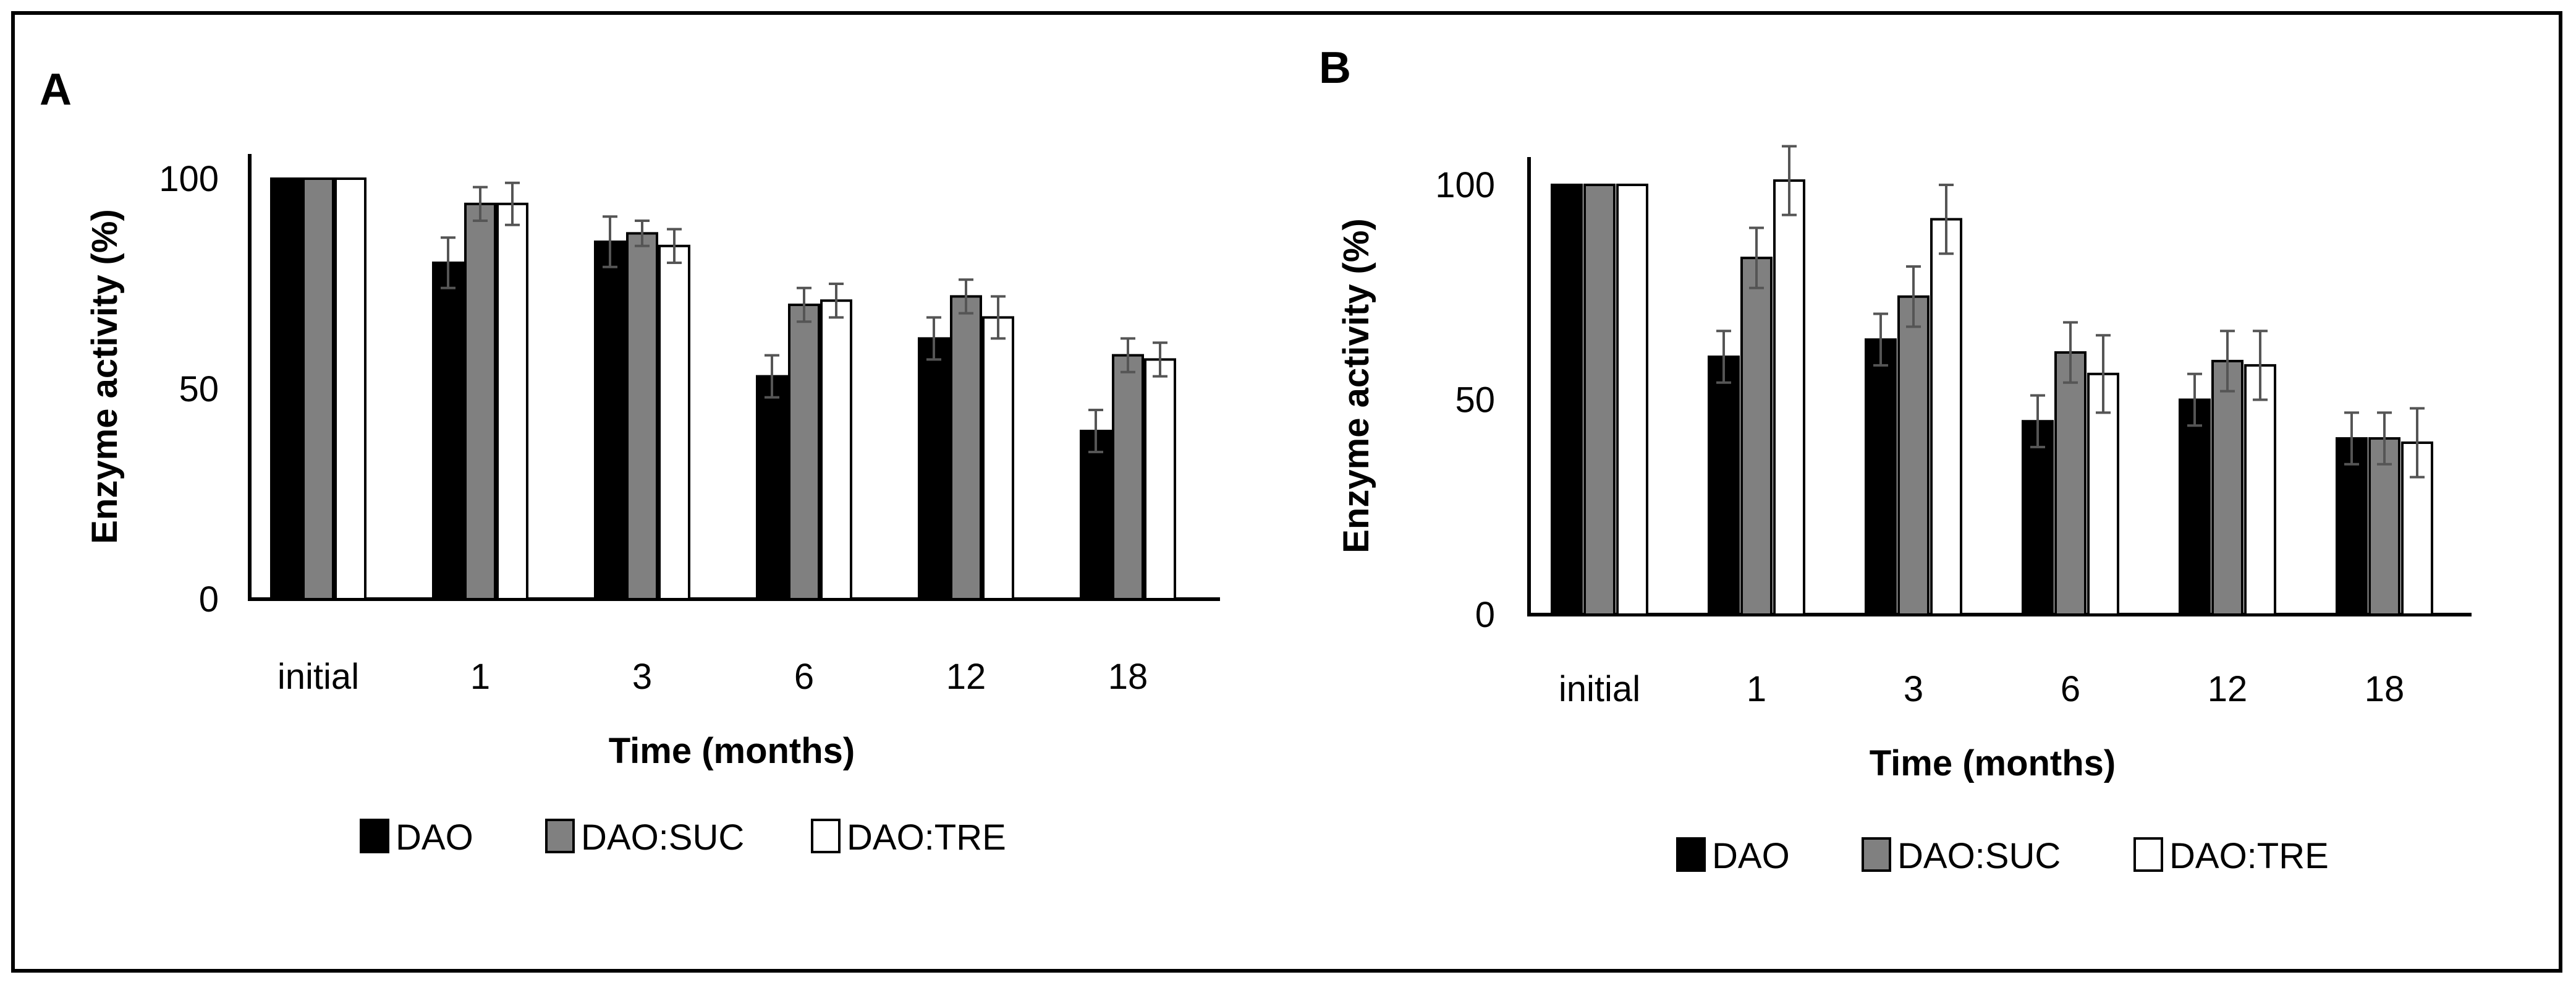 This screenshot has height=985, width=2576. I want to click on panel-a-y-tick-label: 50, so click(199, 389).